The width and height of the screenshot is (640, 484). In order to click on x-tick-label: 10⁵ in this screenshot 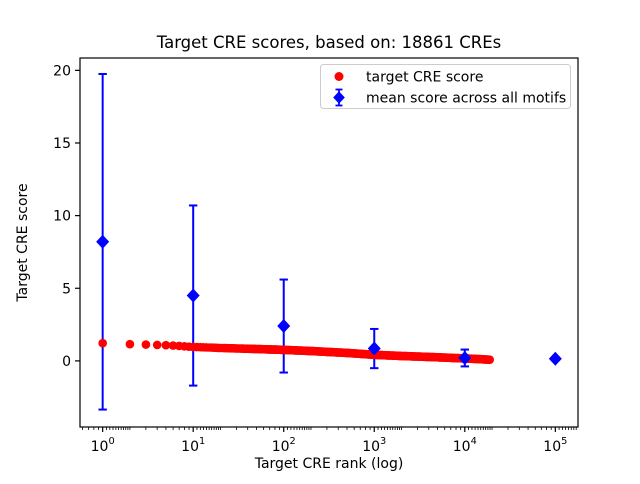, I will do `click(555, 445)`.